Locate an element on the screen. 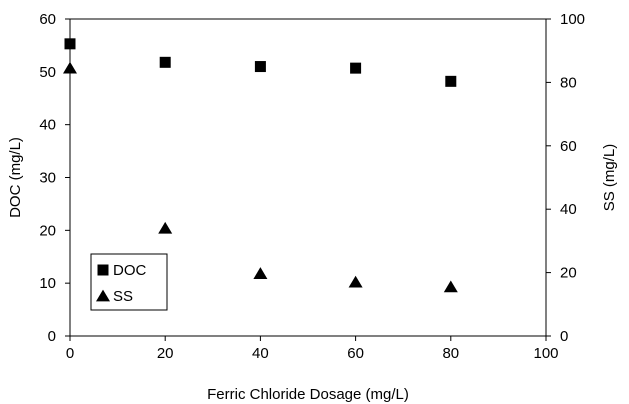 The height and width of the screenshot is (404, 629). legend-box is located at coordinates (129, 282).